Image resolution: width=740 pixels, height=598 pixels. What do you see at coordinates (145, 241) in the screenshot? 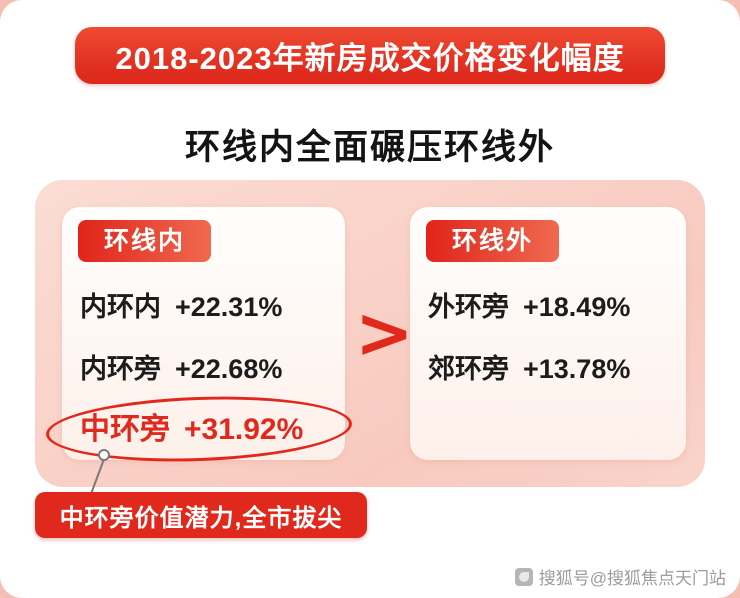
I see `inner-ring-badge: 环线内` at bounding box center [145, 241].